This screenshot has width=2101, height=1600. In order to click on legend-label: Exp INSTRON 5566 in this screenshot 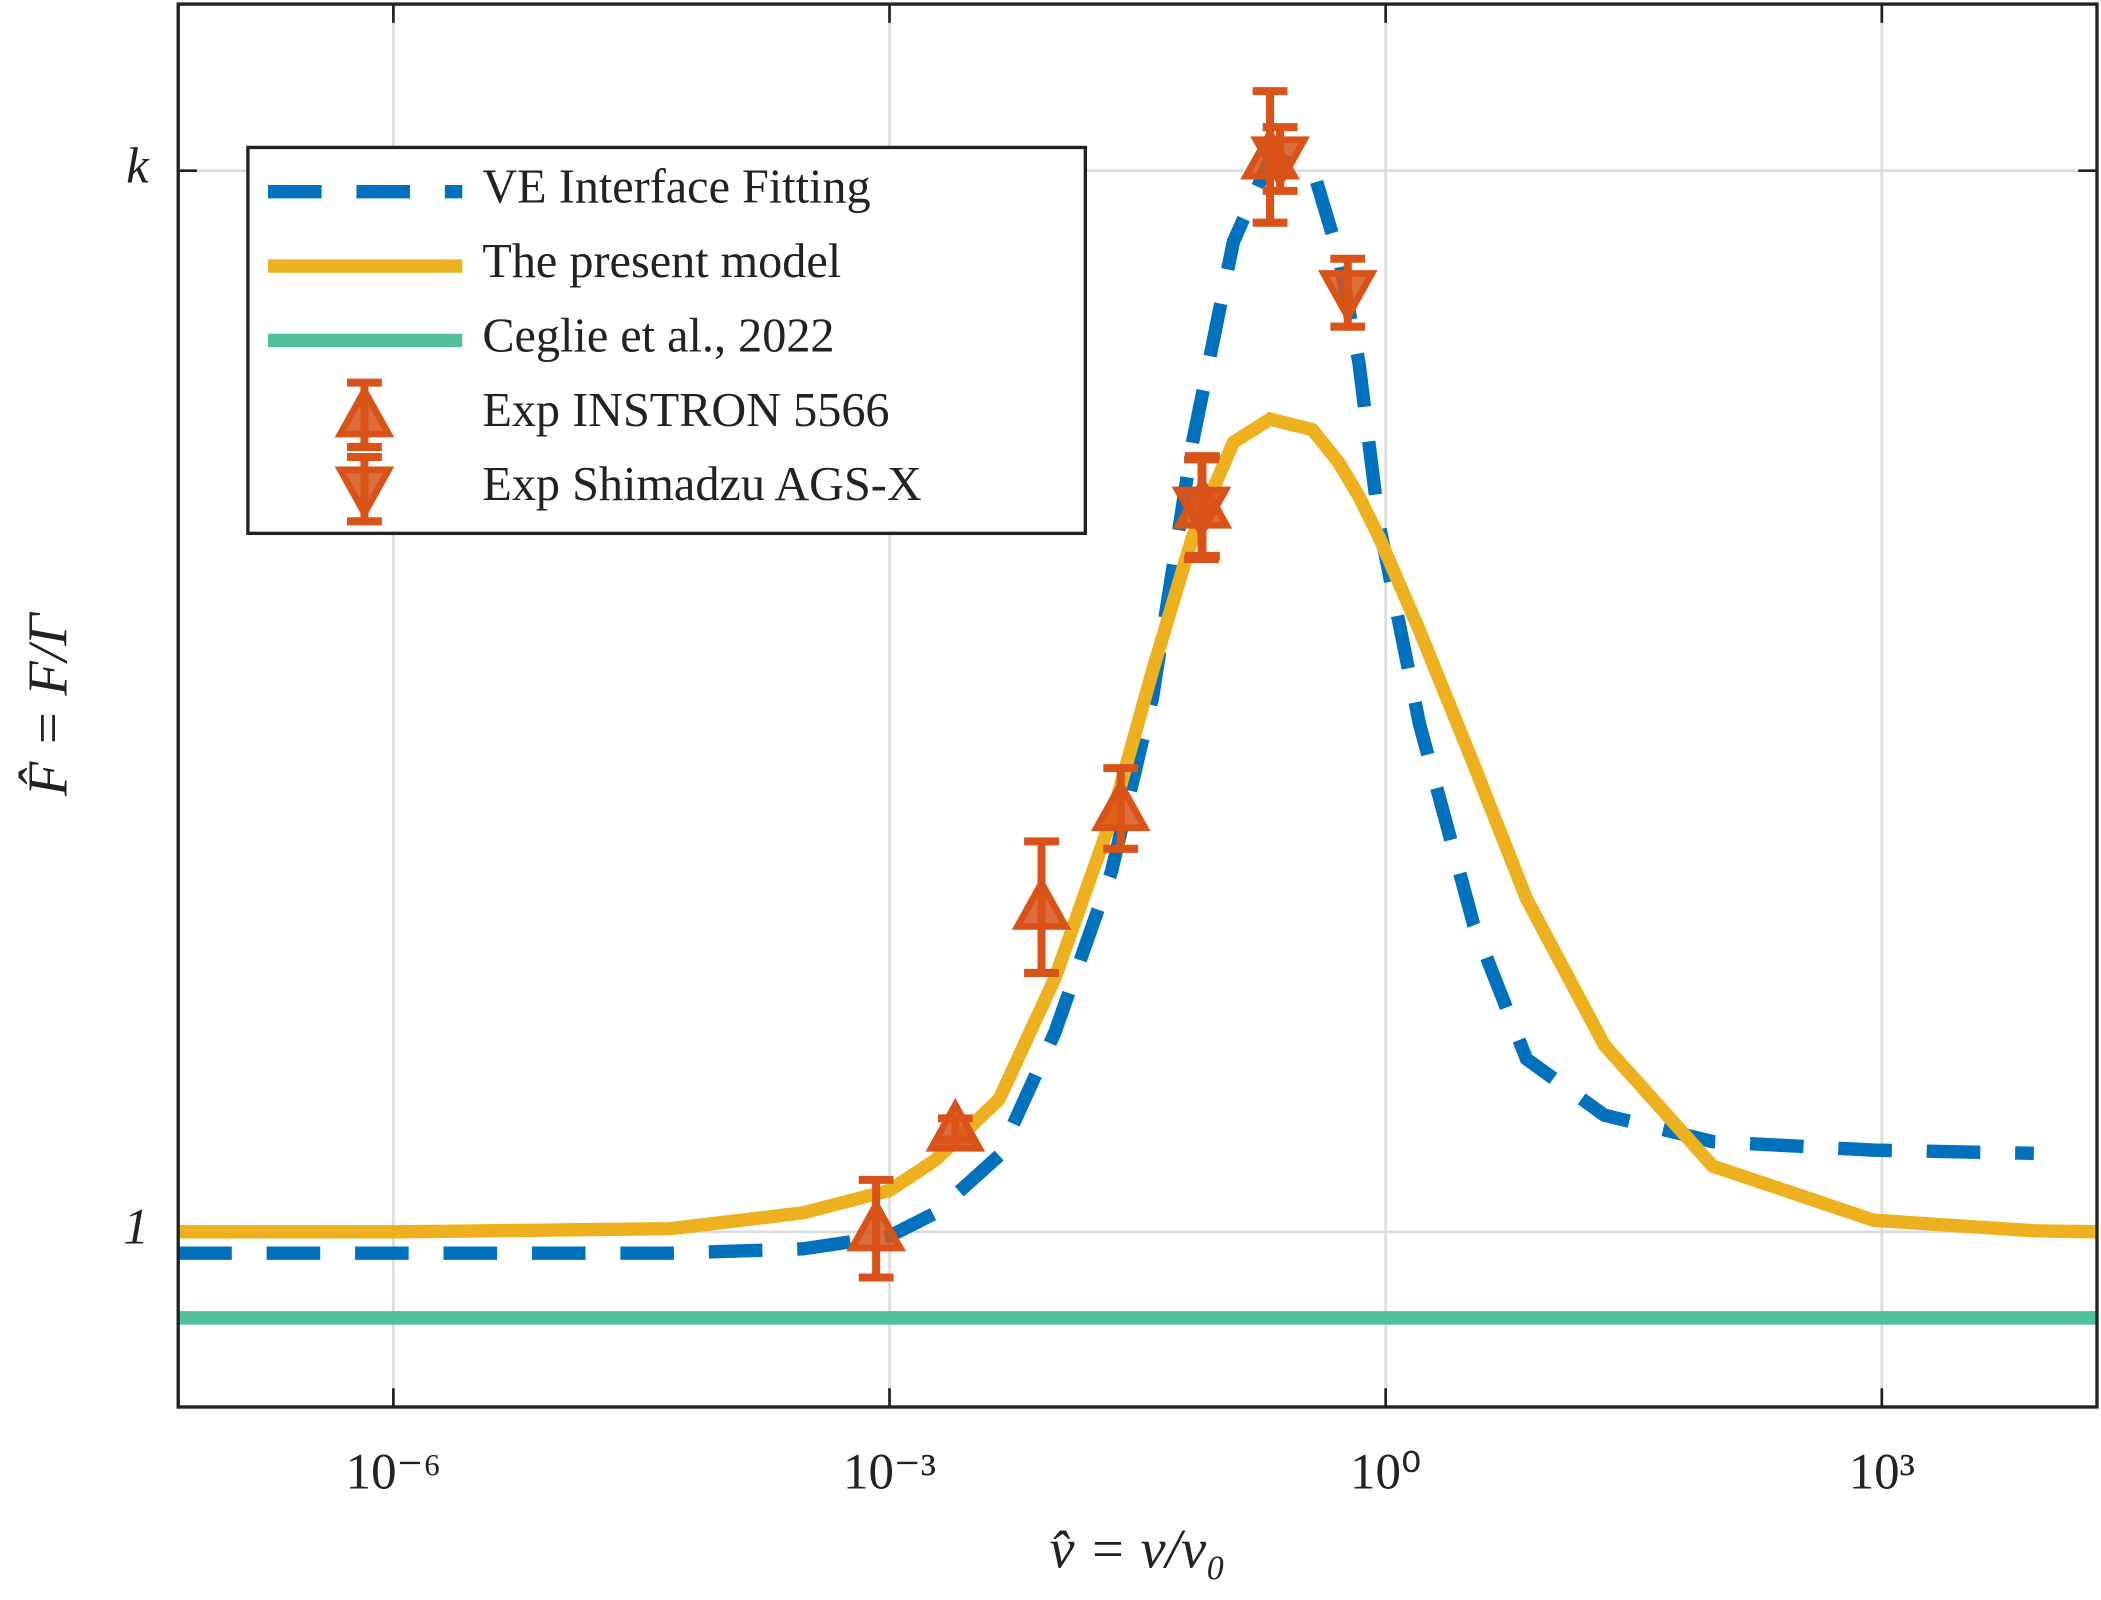, I will do `click(685, 410)`.